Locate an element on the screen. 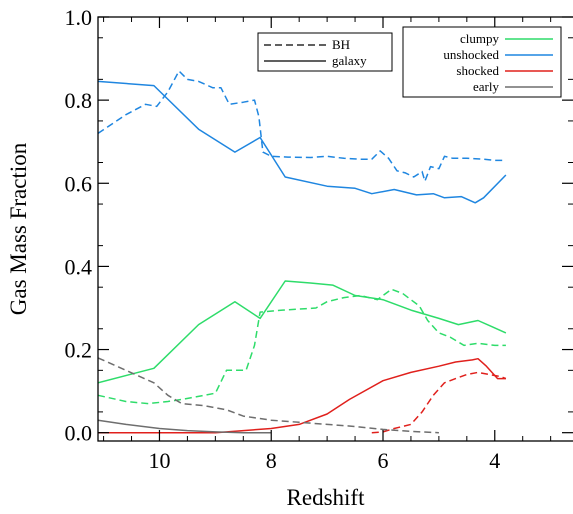 This screenshot has width=573, height=514. x-tick-label: 10 is located at coordinates (159, 460).